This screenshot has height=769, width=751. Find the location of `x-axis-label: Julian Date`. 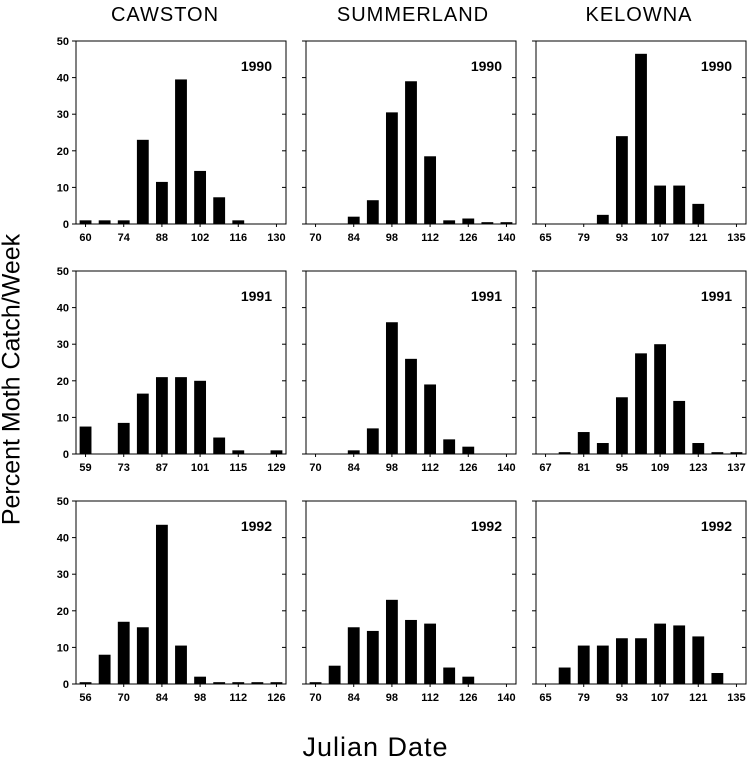

x-axis-label: Julian Date is located at coordinates (375, 747).